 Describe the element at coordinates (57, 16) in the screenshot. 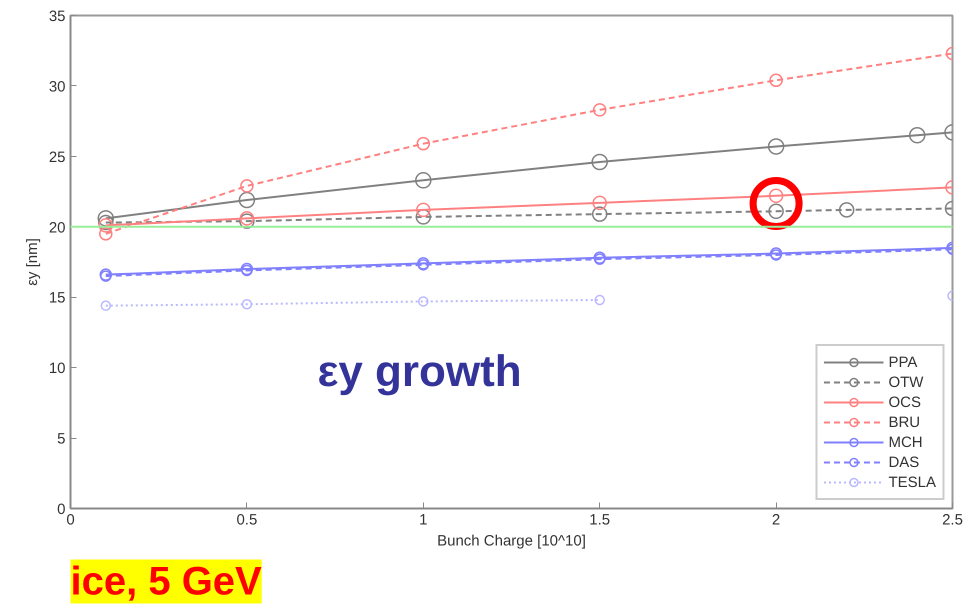

I see `y-tick-label: 35` at that location.